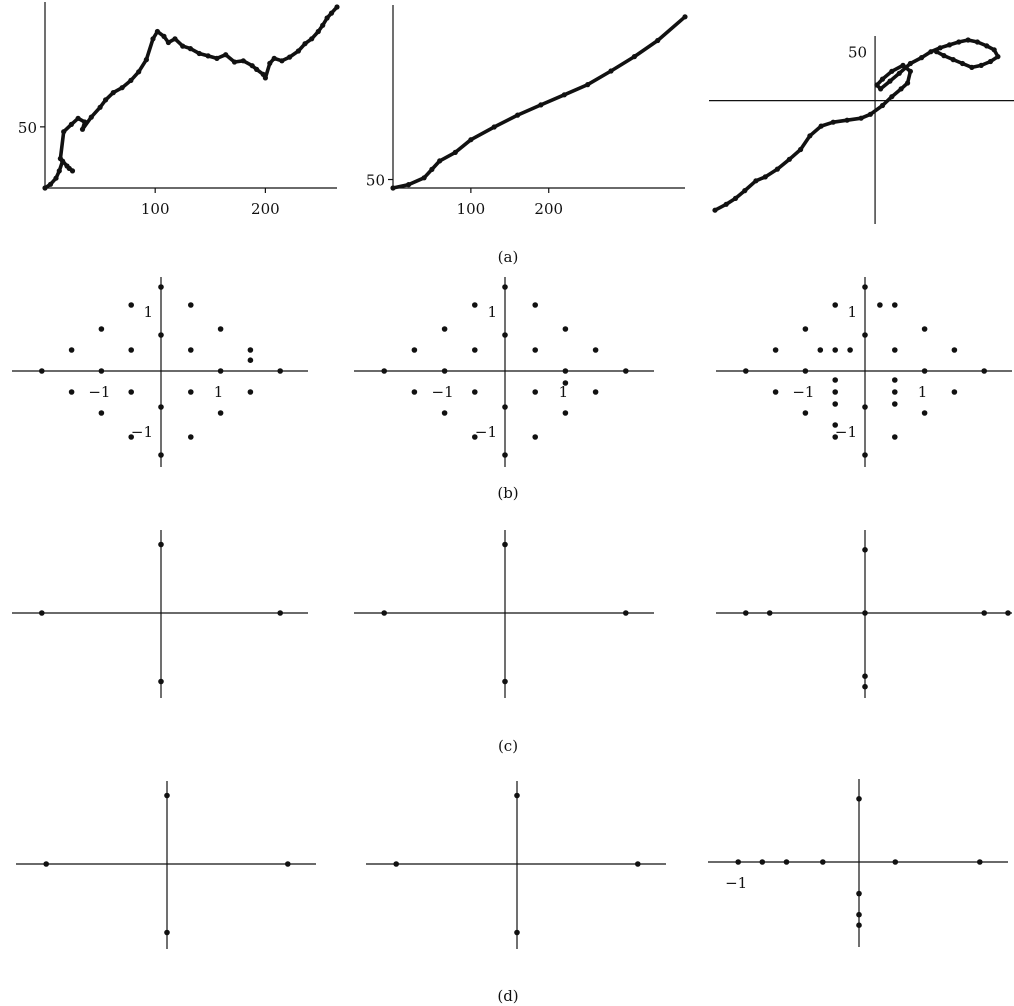 This screenshot has height=1006, width=1014. I want to click on caption-c: (c), so click(508, 746).